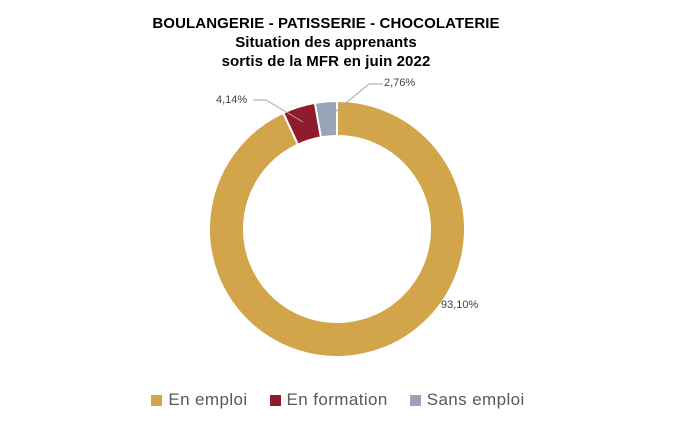  Describe the element at coordinates (157, 400) in the screenshot. I see `legend-swatch-en-emploi` at that location.